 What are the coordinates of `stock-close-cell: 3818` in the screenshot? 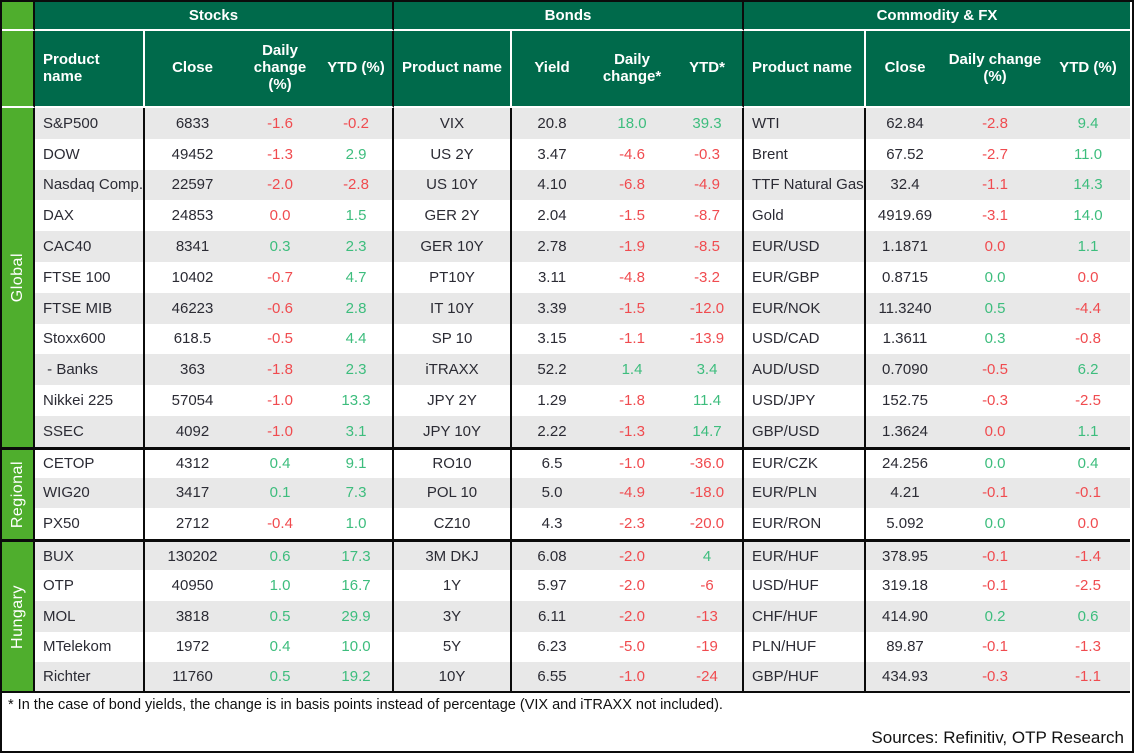 It's located at (192, 616).